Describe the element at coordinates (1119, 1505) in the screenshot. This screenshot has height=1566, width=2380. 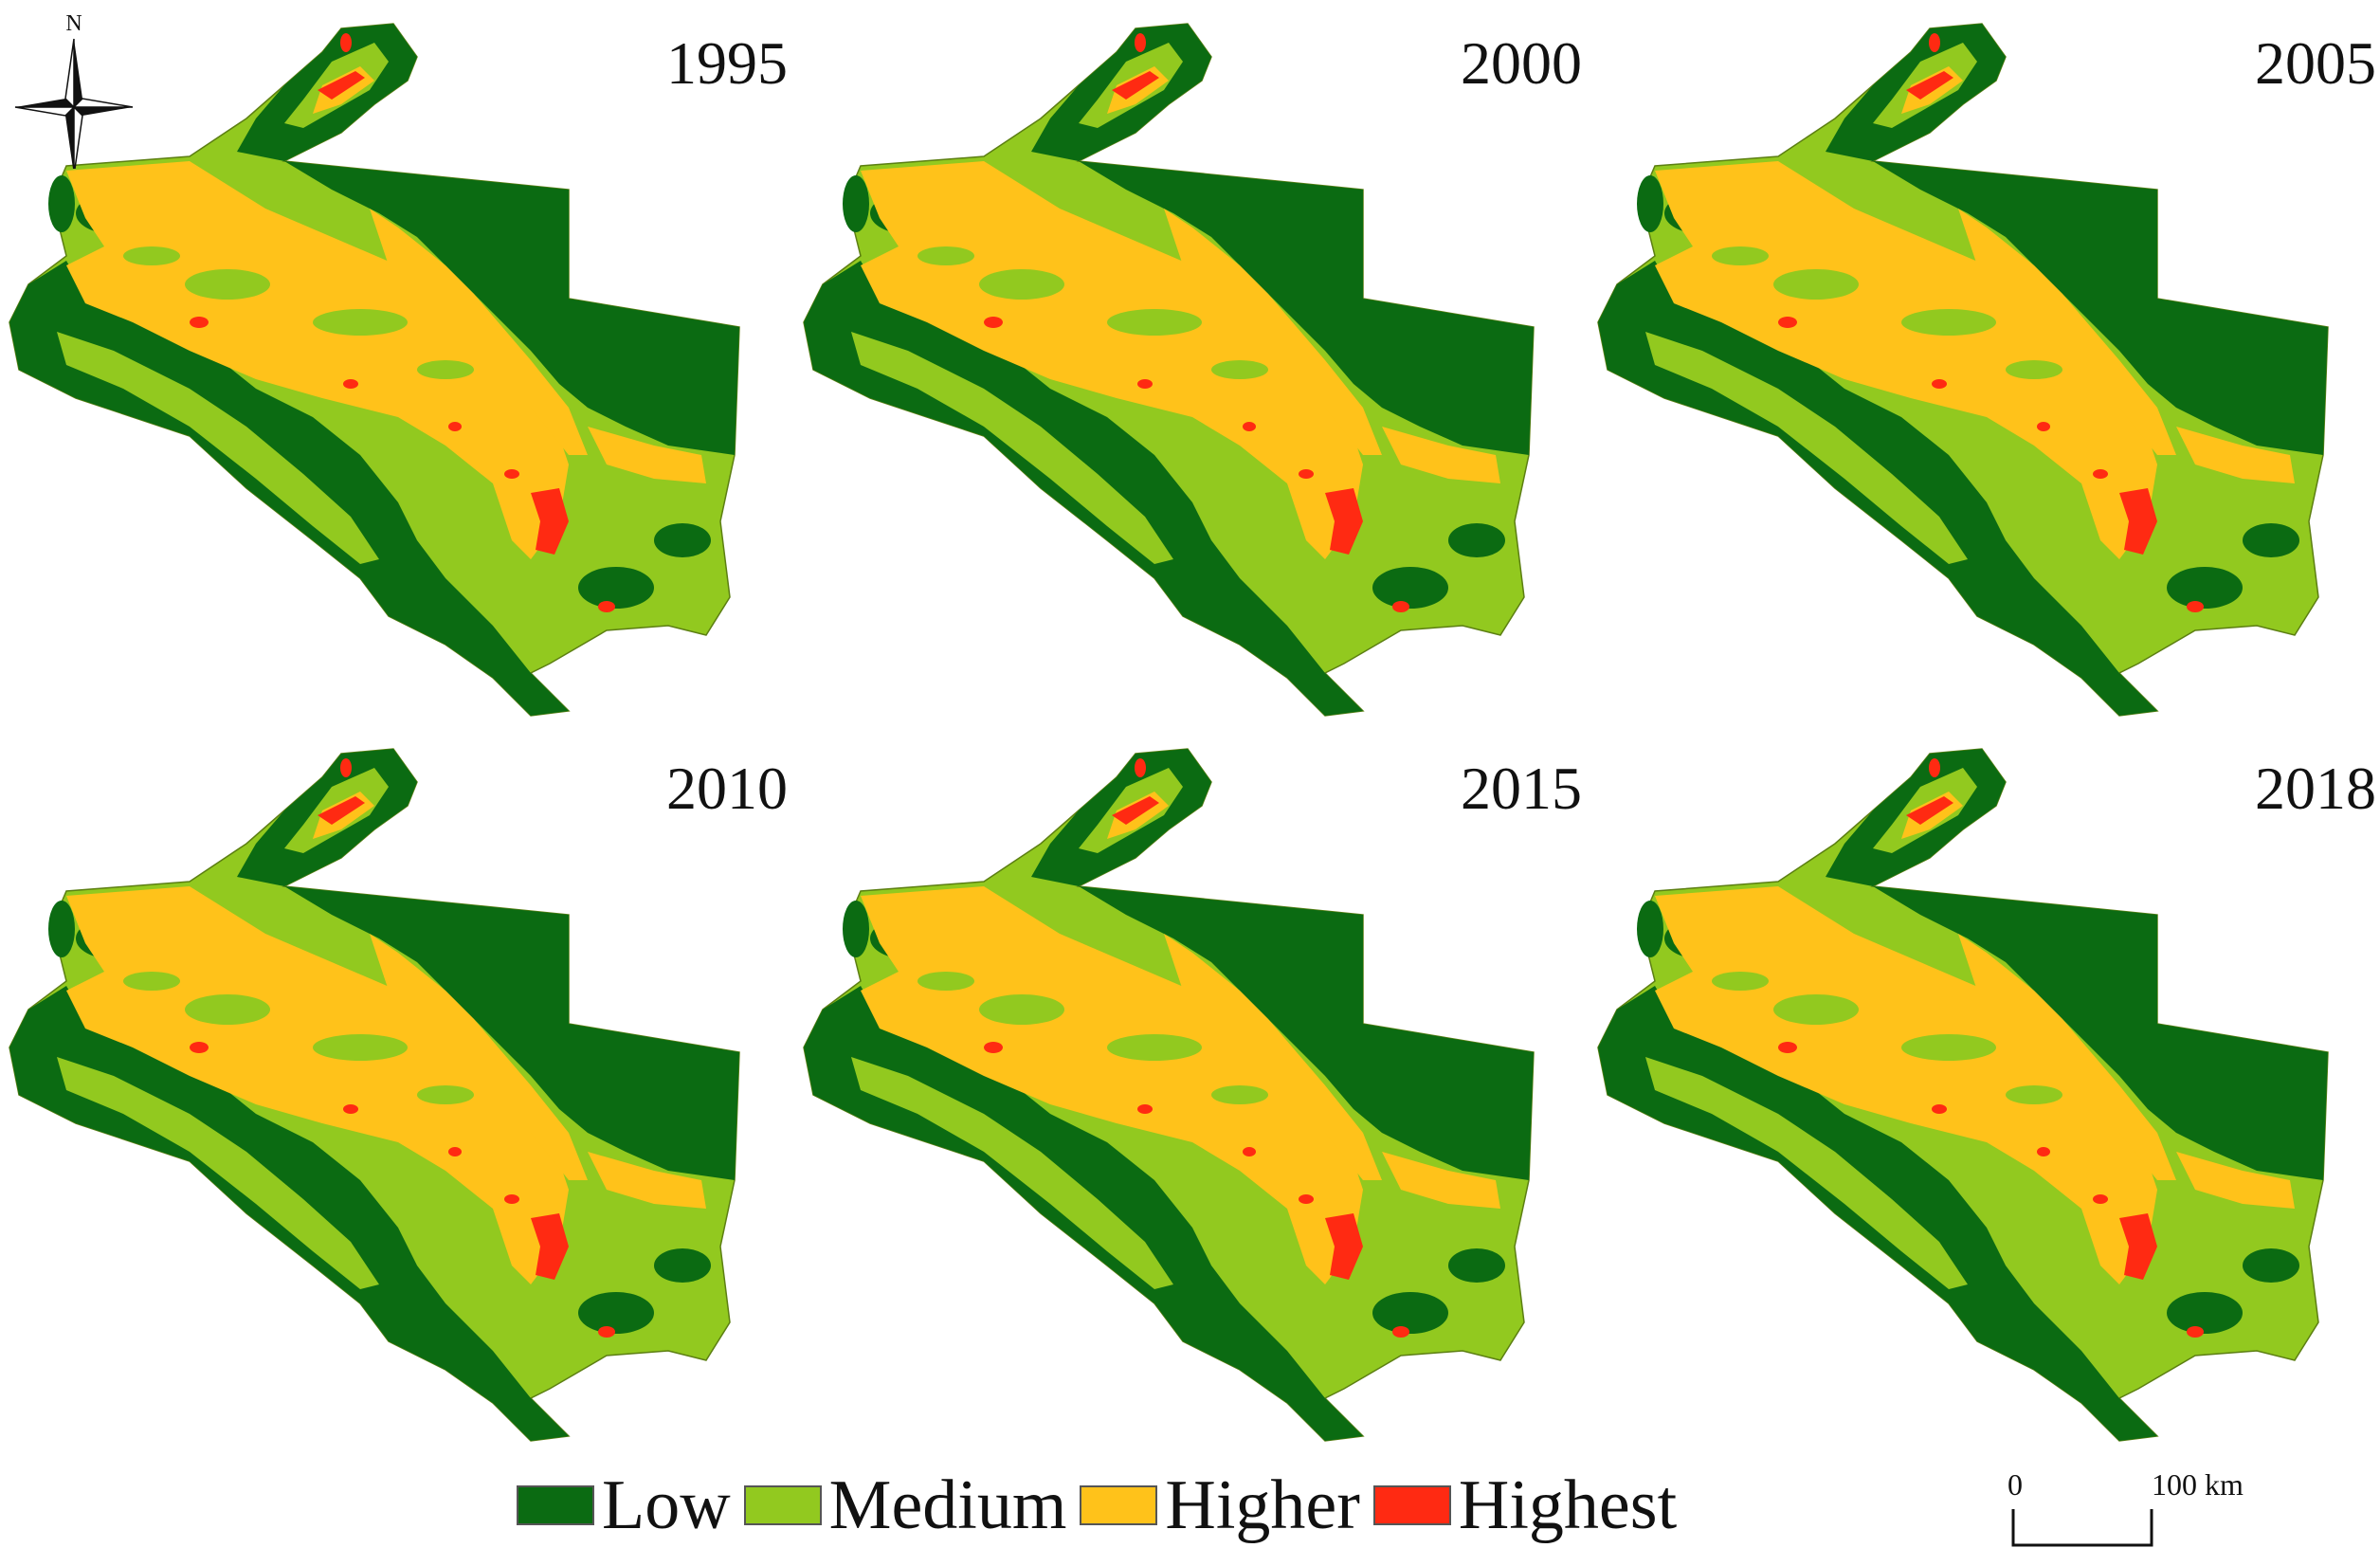
I see `legend-swatch-higher` at that location.